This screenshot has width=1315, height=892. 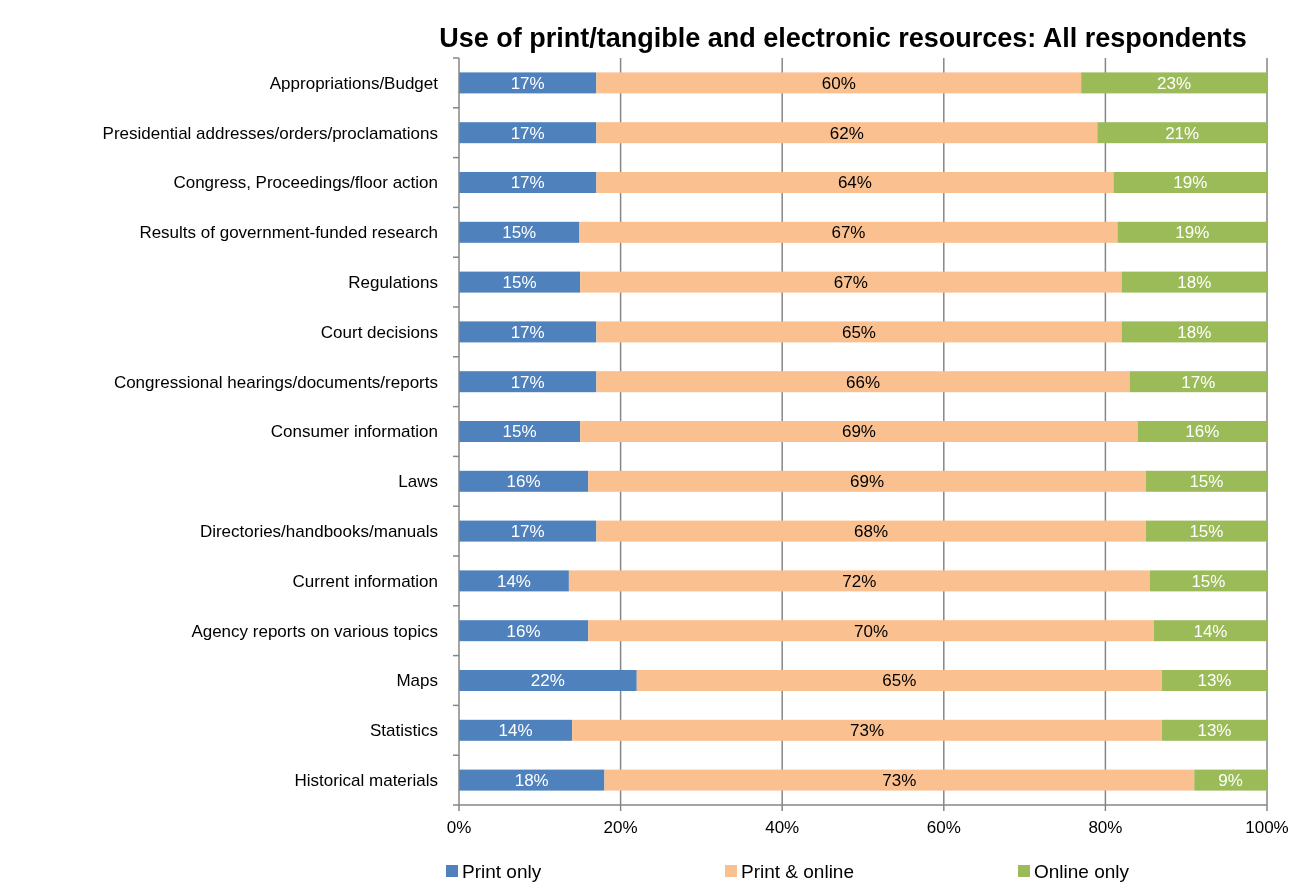 What do you see at coordinates (270, 133) in the screenshot?
I see `y-tick-label: Presidential addresses/orders/proclamations` at bounding box center [270, 133].